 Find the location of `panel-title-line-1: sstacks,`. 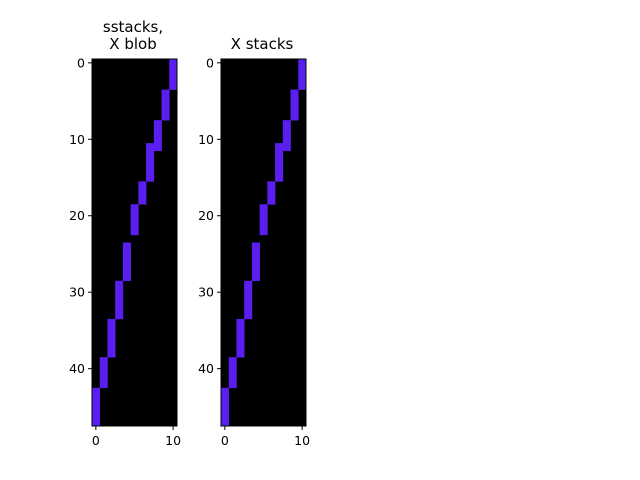

panel-title-line-1: sstacks, is located at coordinates (133, 27).